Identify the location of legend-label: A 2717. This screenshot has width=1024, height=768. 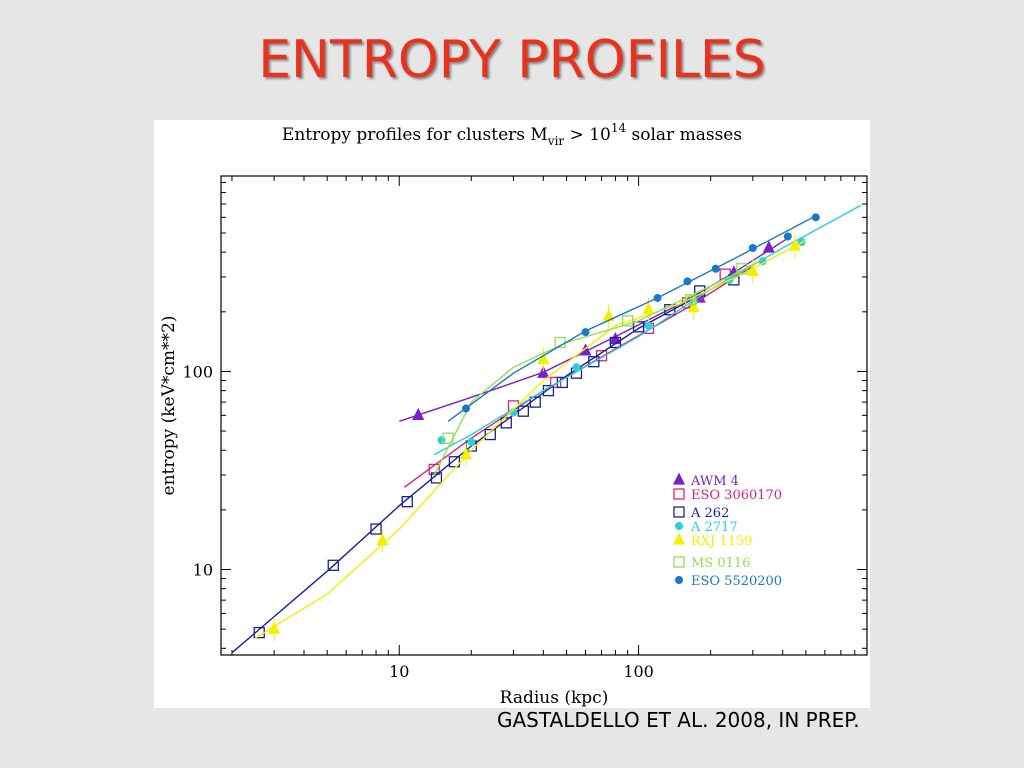
(714, 527).